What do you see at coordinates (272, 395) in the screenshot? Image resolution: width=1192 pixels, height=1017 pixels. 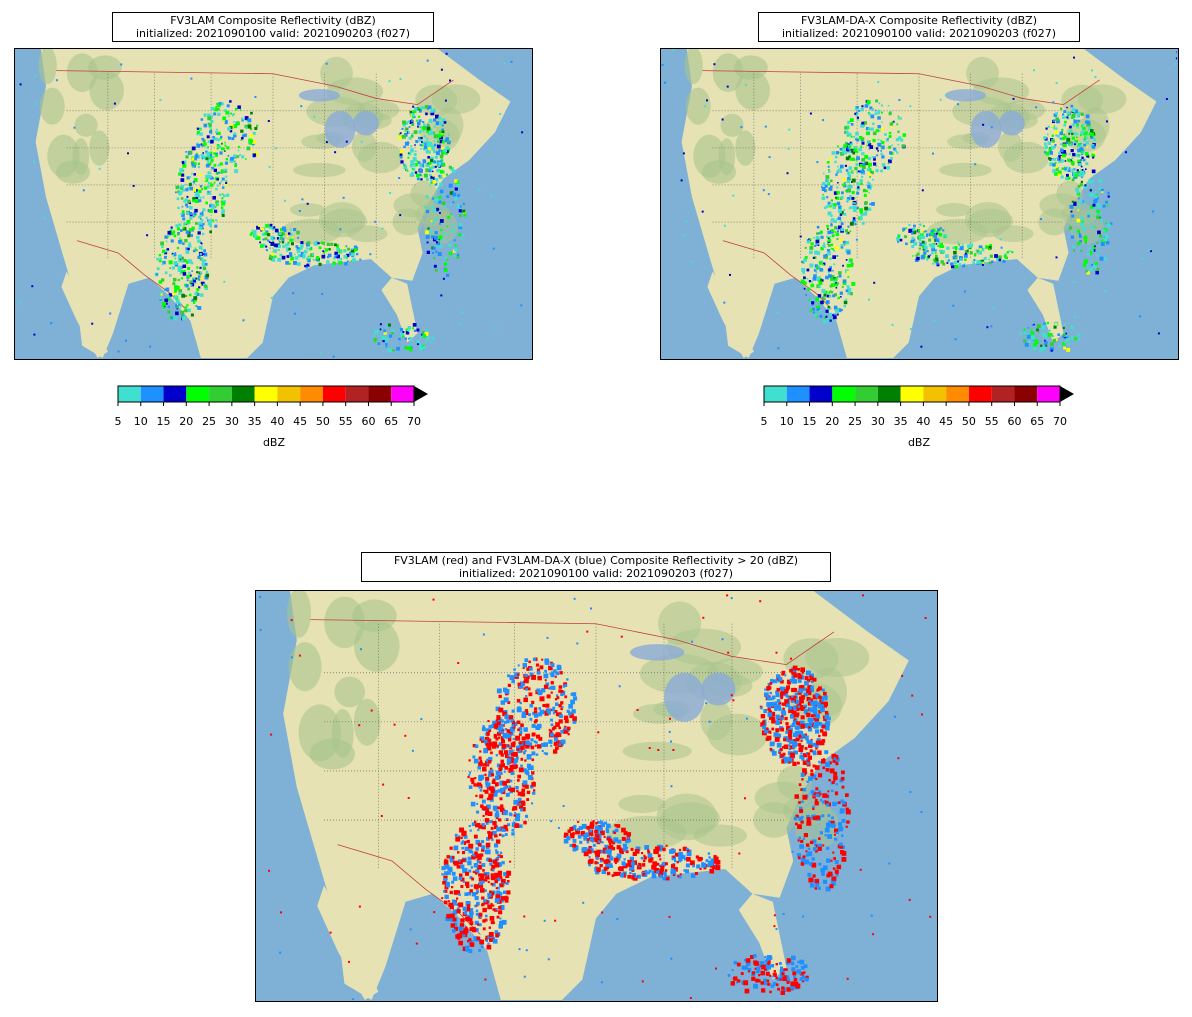 I see `panel1-colorbar-svg` at bounding box center [272, 395].